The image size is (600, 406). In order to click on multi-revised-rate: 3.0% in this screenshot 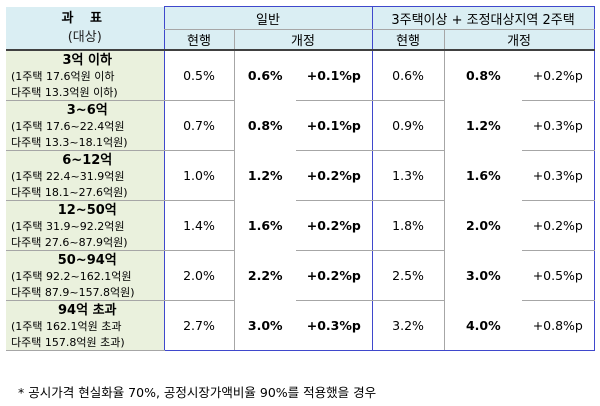, I will do `click(483, 275)`.